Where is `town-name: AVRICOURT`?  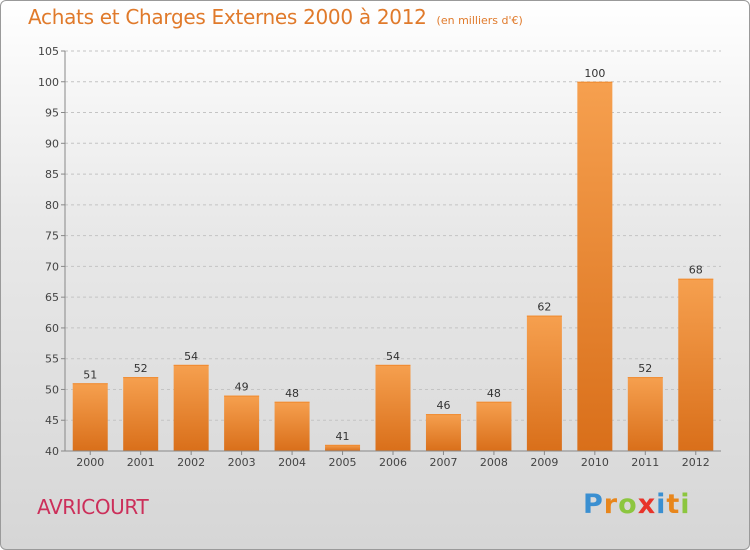 town-name: AVRICOURT is located at coordinates (93, 507).